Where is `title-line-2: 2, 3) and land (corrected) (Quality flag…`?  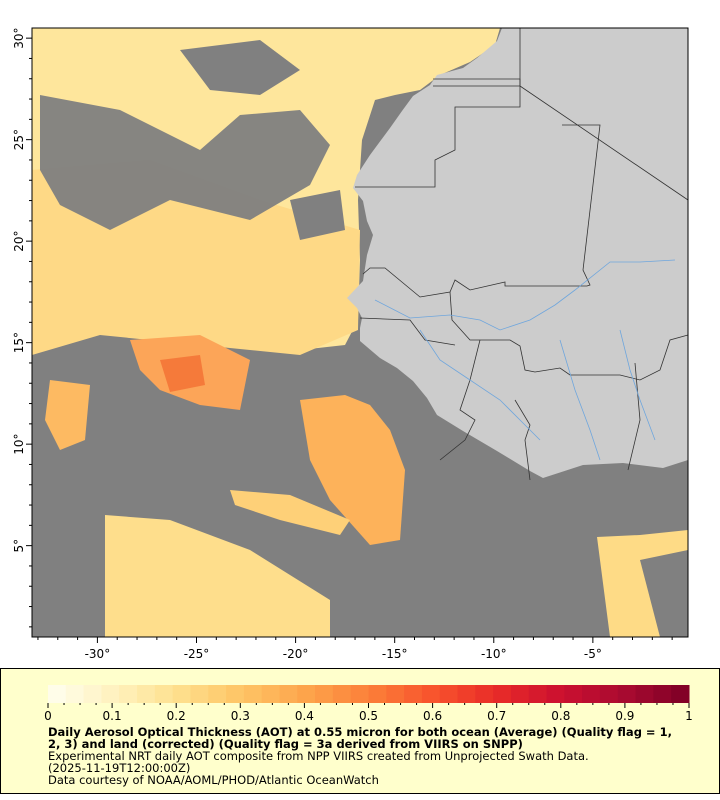 title-line-2: 2, 3) and land (corrected) (Quality flag… is located at coordinates (285, 744).